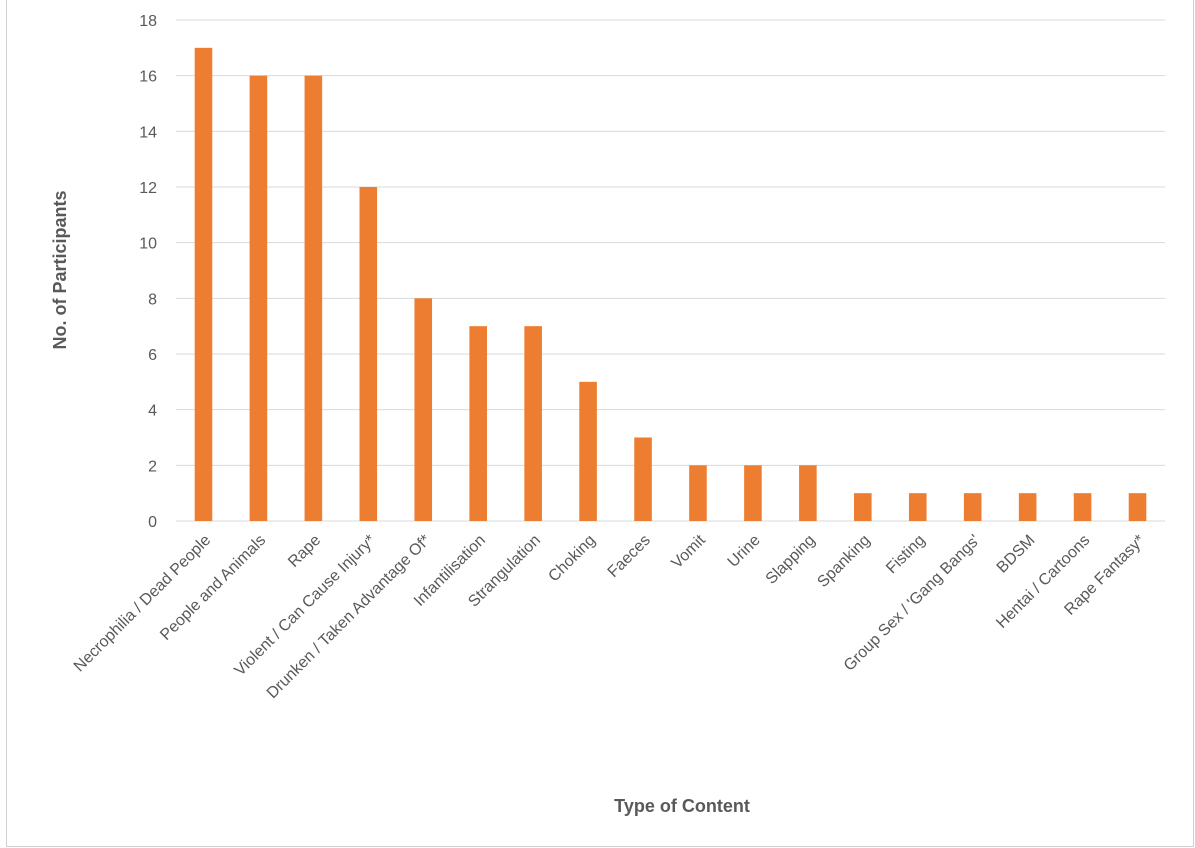  Describe the element at coordinates (148, 188) in the screenshot. I see `y-tick-label: 12` at that location.